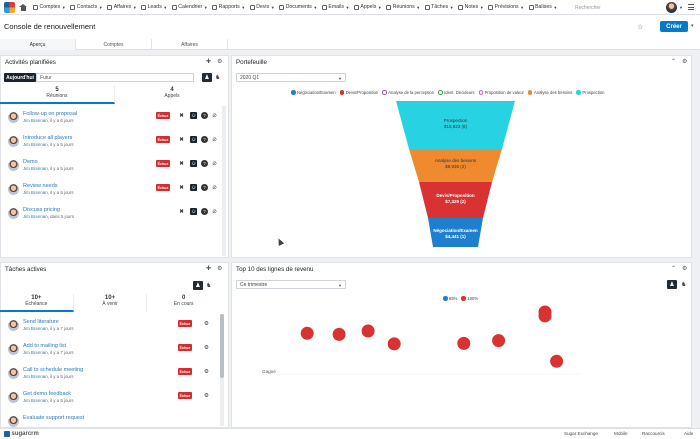 Image resolution: width=700 pixels, height=439 pixels. What do you see at coordinates (40, 186) in the screenshot?
I see `activity-name-link: Review needs` at bounding box center [40, 186].